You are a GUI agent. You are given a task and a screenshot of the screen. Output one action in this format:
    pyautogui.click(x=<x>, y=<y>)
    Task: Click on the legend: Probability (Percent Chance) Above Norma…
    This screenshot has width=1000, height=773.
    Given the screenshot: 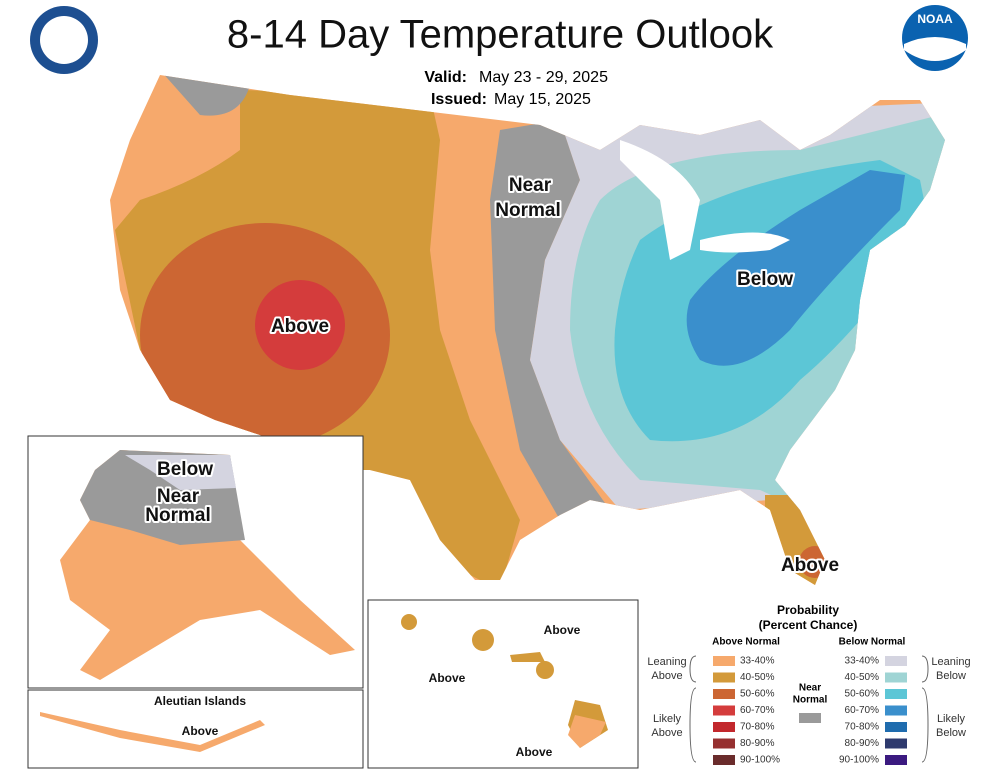 What is the action you would take?
    pyautogui.click(x=808, y=684)
    